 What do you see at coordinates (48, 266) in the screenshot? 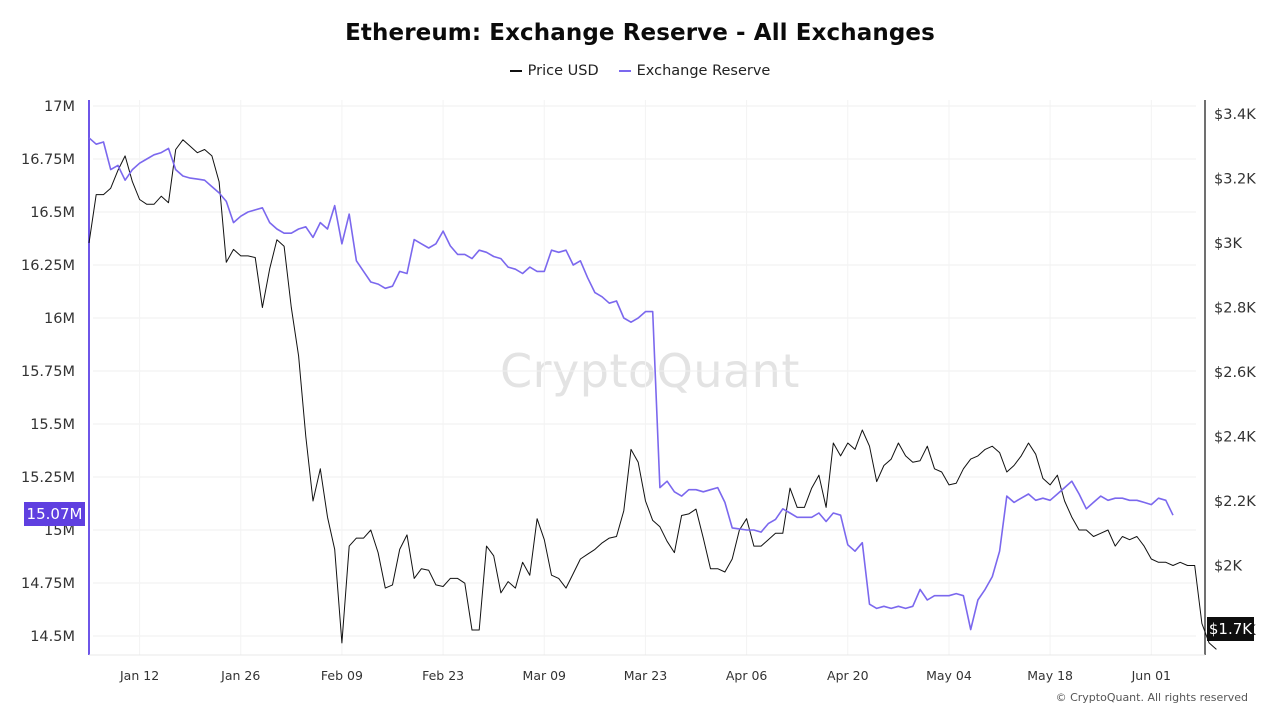
I see `y-left-tick-label: 16.25M` at bounding box center [48, 266].